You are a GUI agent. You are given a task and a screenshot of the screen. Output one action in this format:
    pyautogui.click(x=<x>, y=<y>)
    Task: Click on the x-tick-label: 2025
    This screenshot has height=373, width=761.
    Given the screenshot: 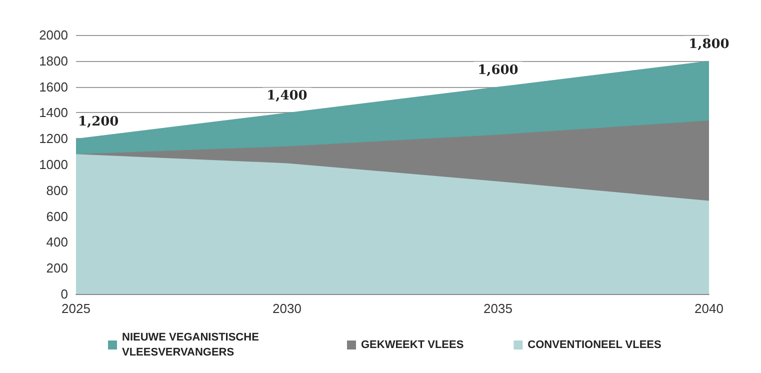 What is the action you would take?
    pyautogui.click(x=76, y=308)
    